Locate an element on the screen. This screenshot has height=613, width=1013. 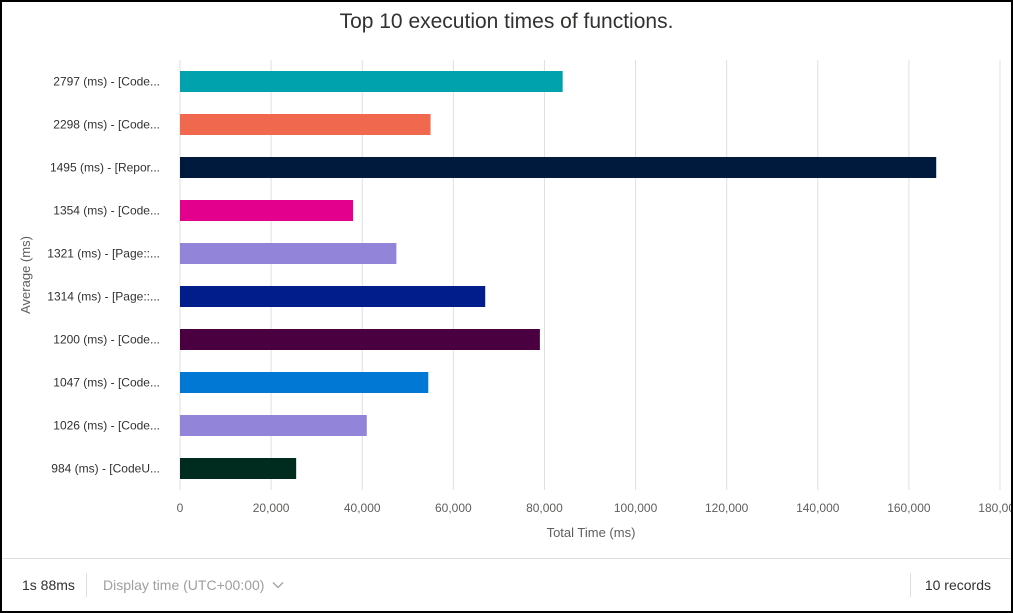
chevron-down-icon is located at coordinates (278, 585).